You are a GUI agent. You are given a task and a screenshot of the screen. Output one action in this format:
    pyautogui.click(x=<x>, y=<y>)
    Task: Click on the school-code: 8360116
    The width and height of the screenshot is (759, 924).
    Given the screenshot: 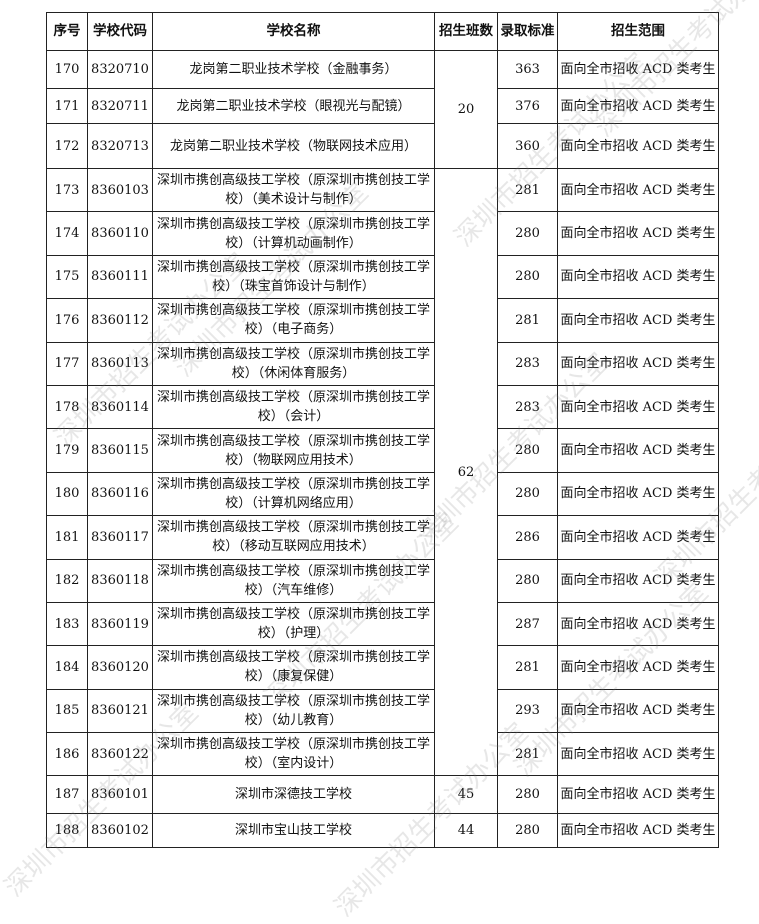 What is the action you would take?
    pyautogui.click(x=120, y=494)
    